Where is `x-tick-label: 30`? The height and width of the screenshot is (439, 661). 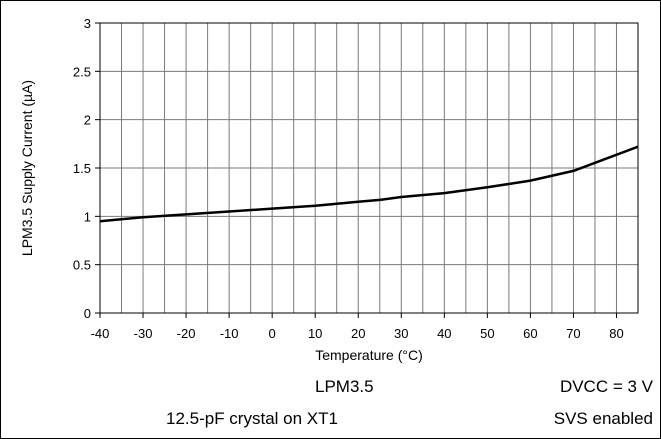
x-tick-label: 30 is located at coordinates (401, 333).